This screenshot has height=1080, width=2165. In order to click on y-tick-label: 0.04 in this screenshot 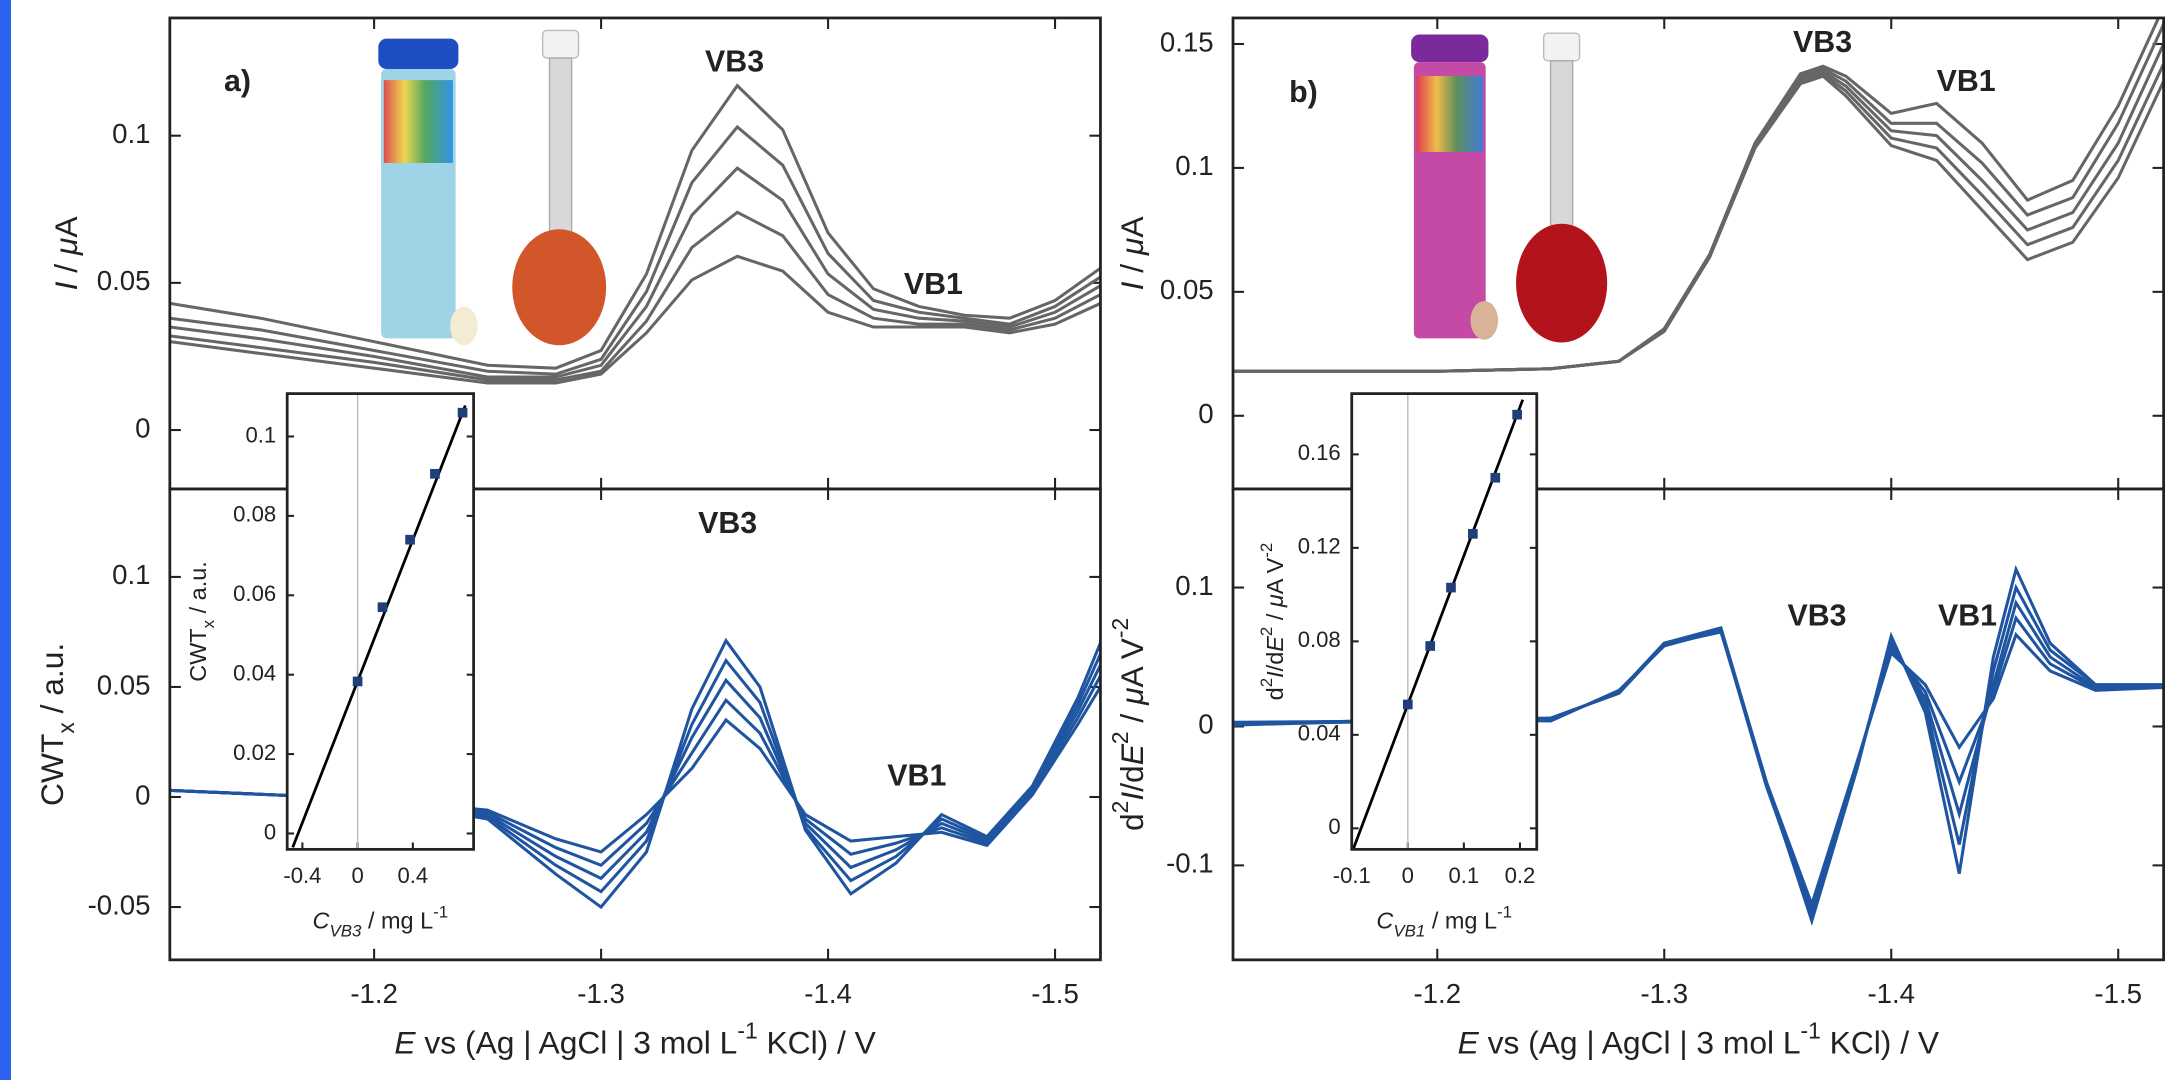, I will do `click(254, 673)`.